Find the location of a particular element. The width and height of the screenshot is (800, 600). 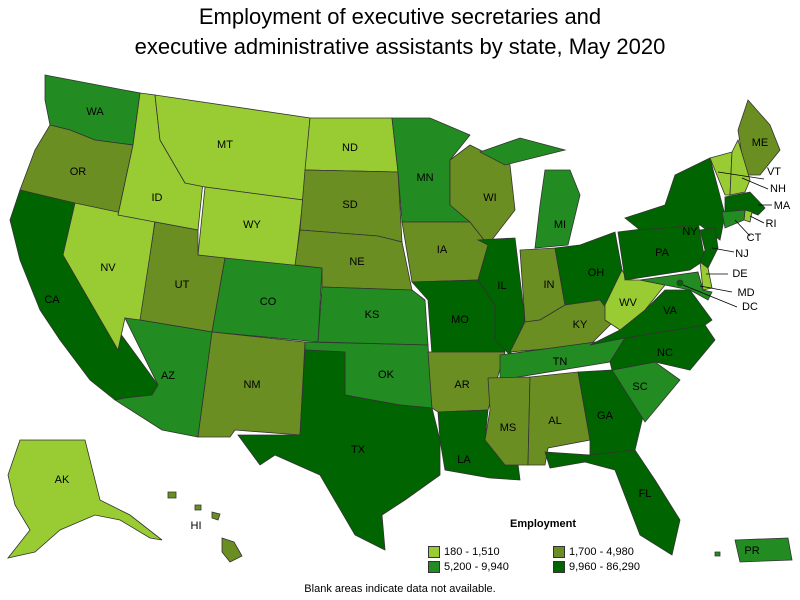

state-label-tn: TN is located at coordinates (560, 362).